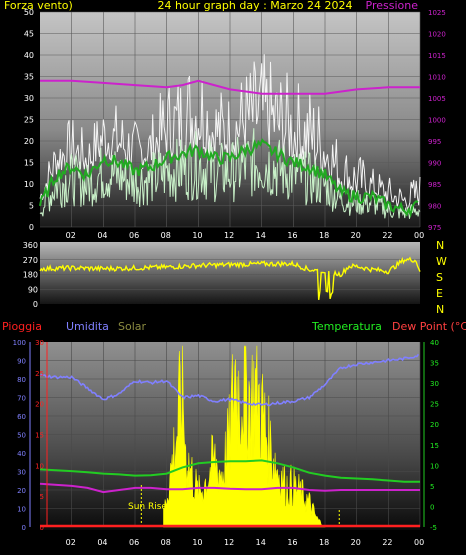  What do you see at coordinates (21, 473) in the screenshot?
I see `humidity-tick-label: 30` at bounding box center [21, 473].